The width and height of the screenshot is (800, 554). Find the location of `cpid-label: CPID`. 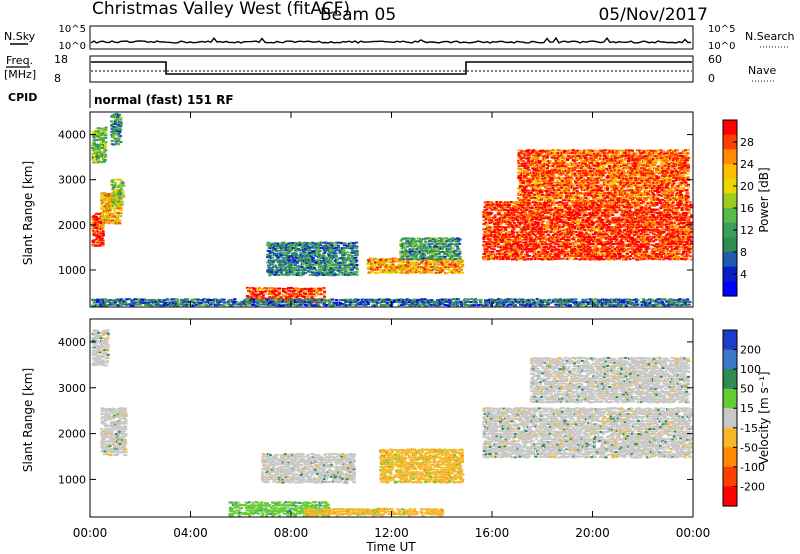

cpid-label: CPID is located at coordinates (22, 97).